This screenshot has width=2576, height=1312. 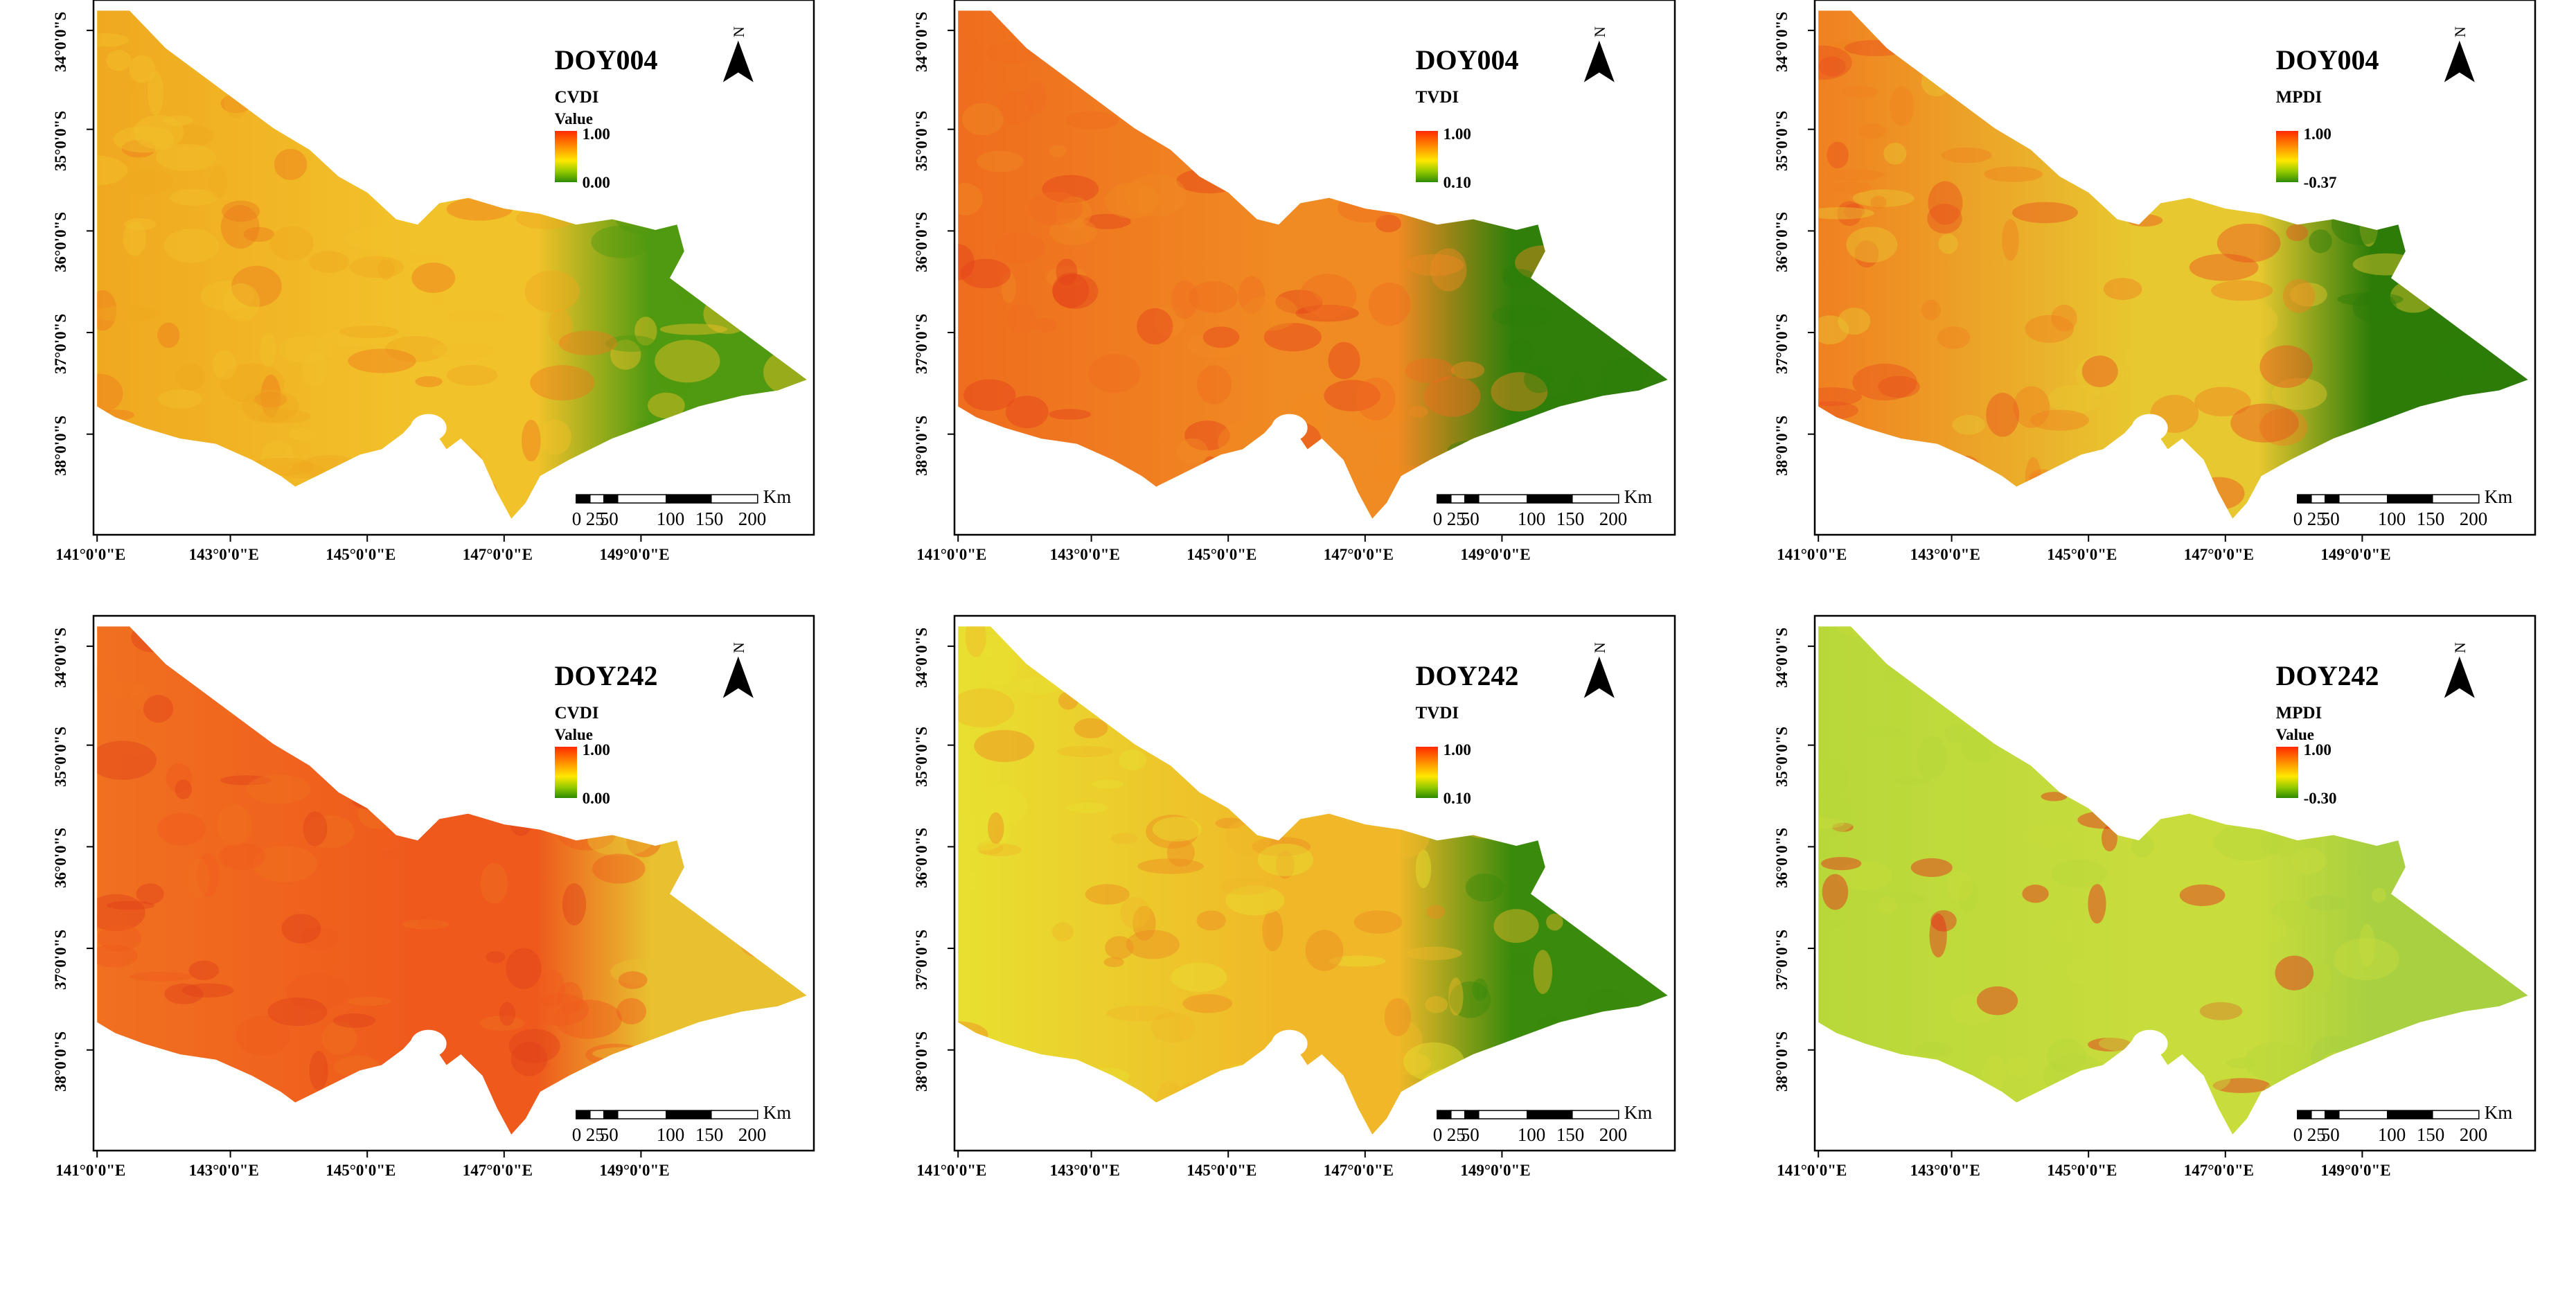 I want to click on scale-bar-tick: 25, so click(x=595, y=1135).